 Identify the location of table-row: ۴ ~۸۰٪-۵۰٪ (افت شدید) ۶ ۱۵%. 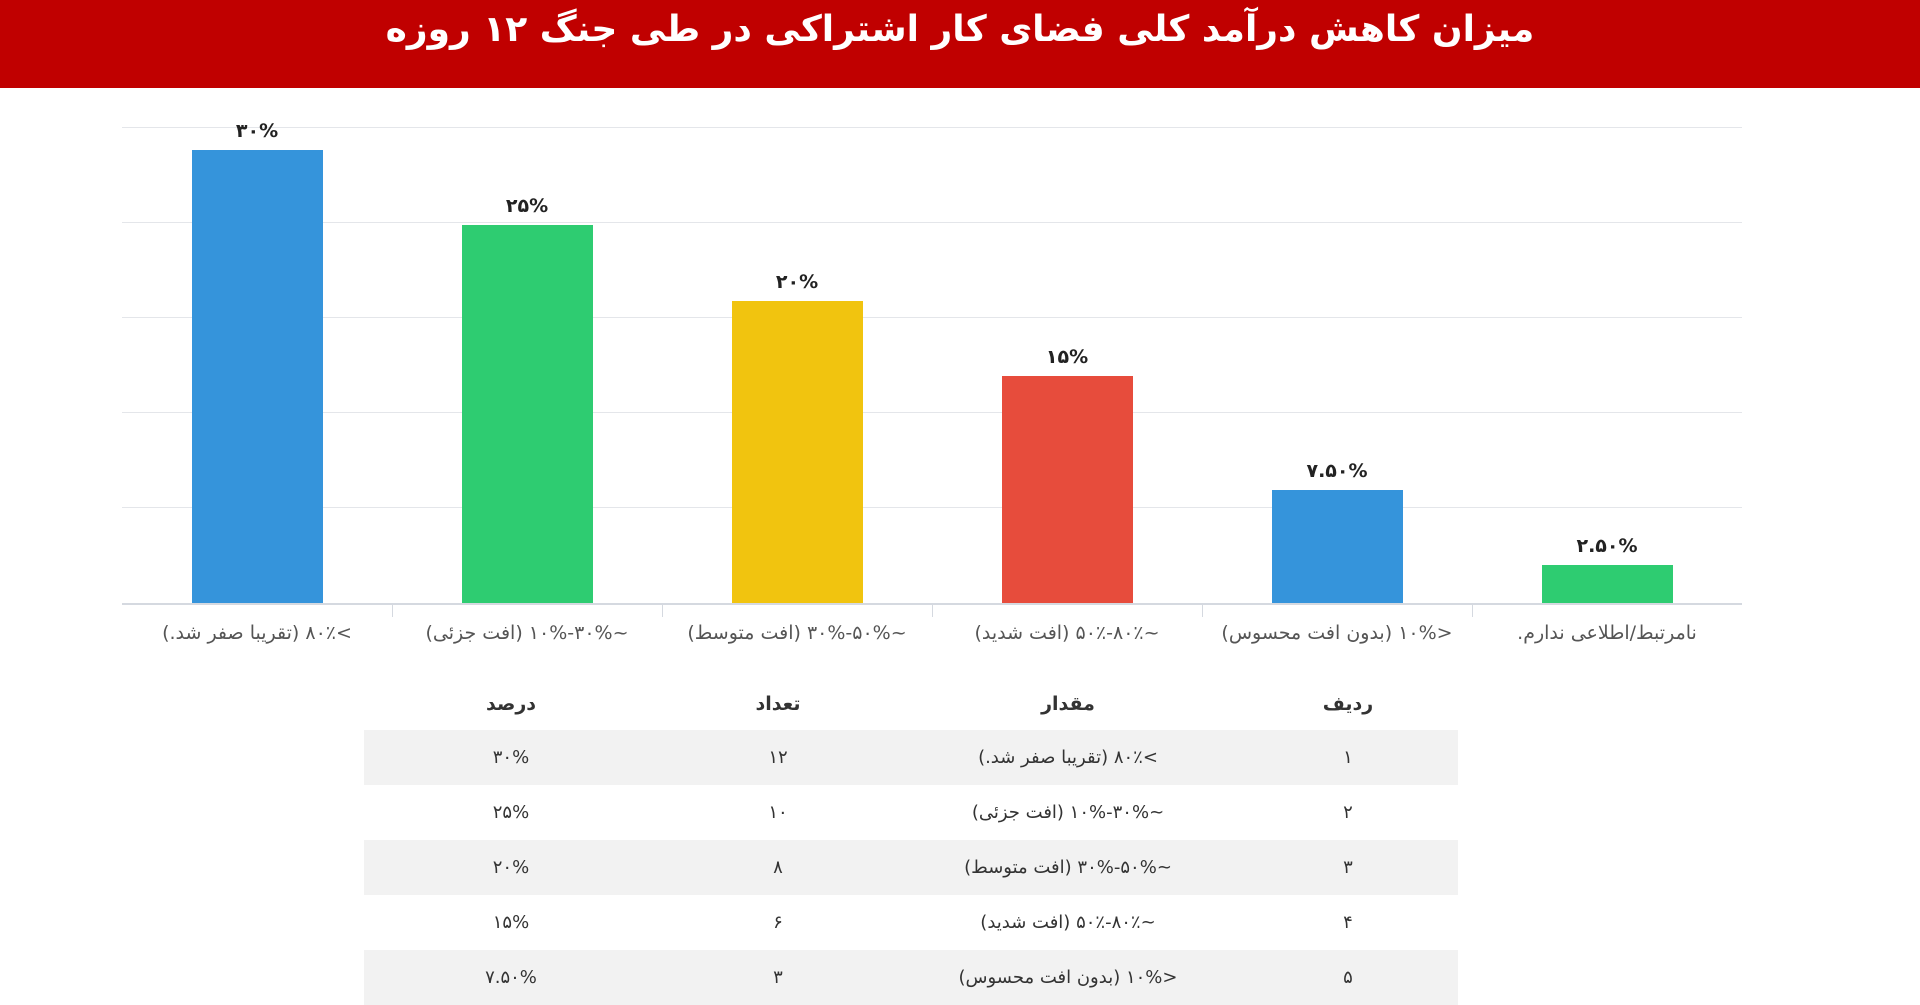
(911, 922).